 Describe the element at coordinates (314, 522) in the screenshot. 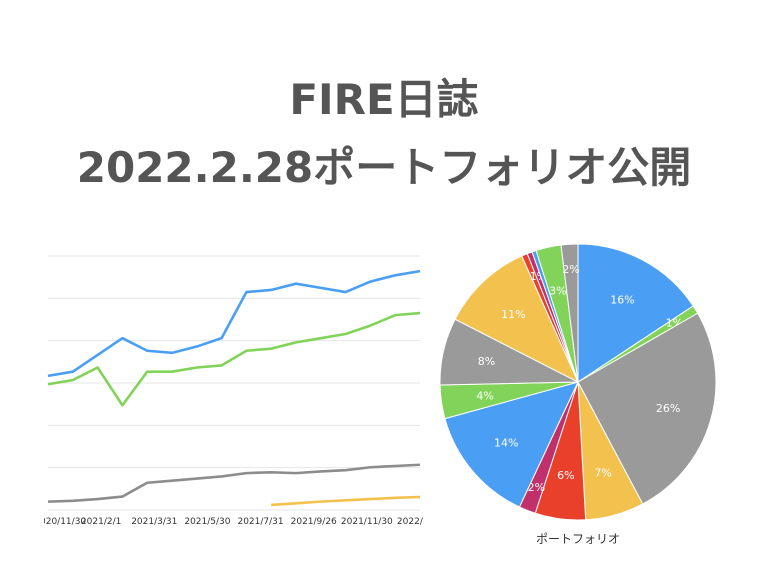

I see `x-tick-label: 2021/9/26` at that location.